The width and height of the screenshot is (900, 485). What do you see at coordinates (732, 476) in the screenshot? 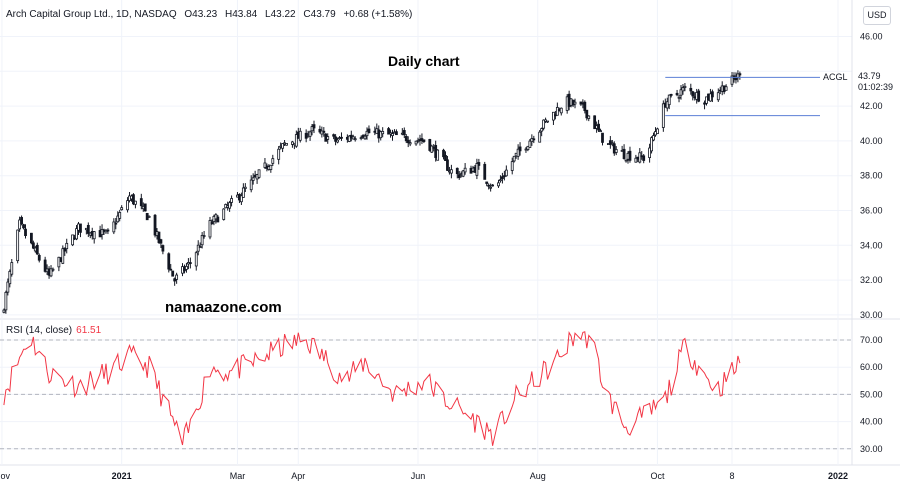
I see `time-tick-label: 8` at bounding box center [732, 476].